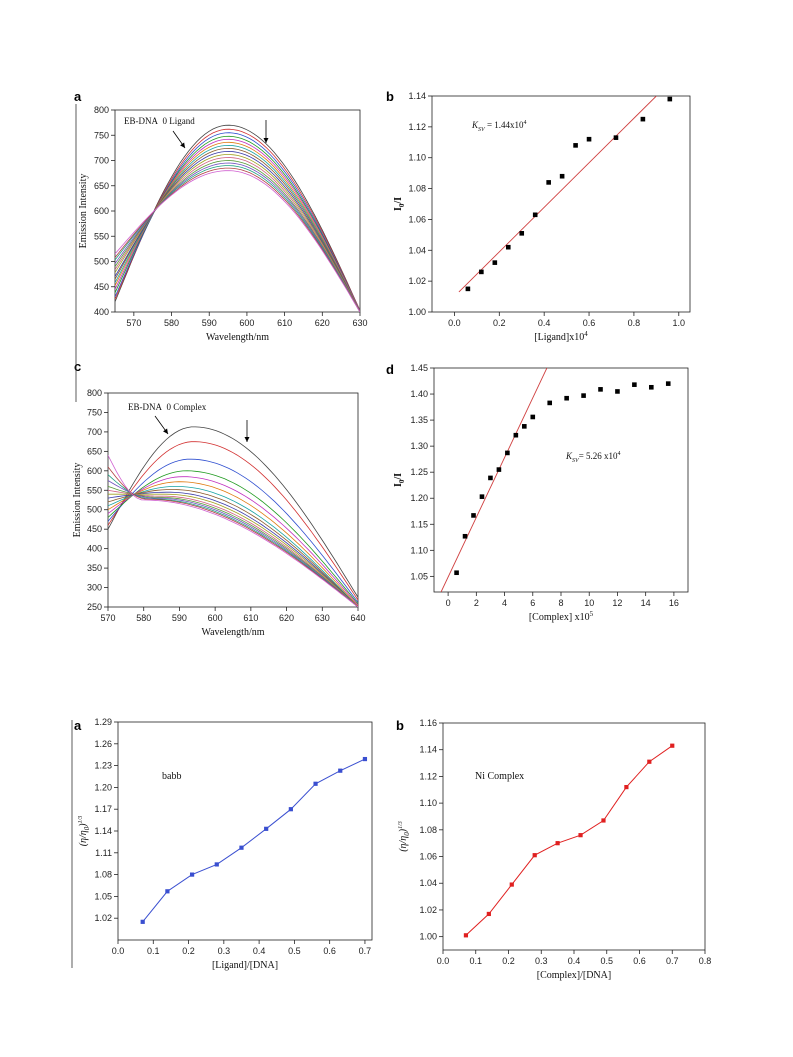  Describe the element at coordinates (94, 471) in the screenshot. I see `y-tick-label: 600` at that location.